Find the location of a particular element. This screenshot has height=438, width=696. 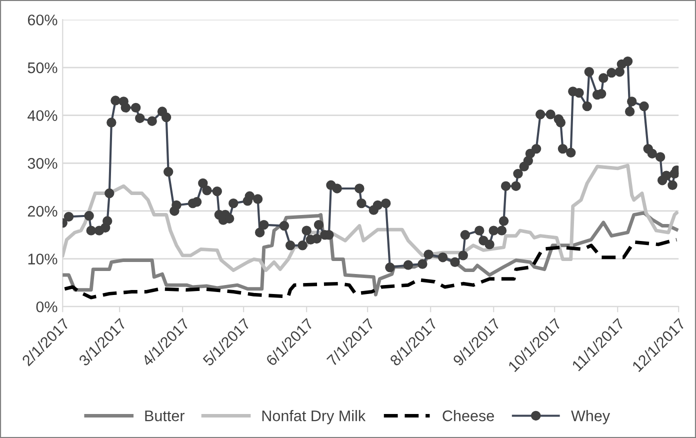

legend-label: Cheese is located at coordinates (468, 416).